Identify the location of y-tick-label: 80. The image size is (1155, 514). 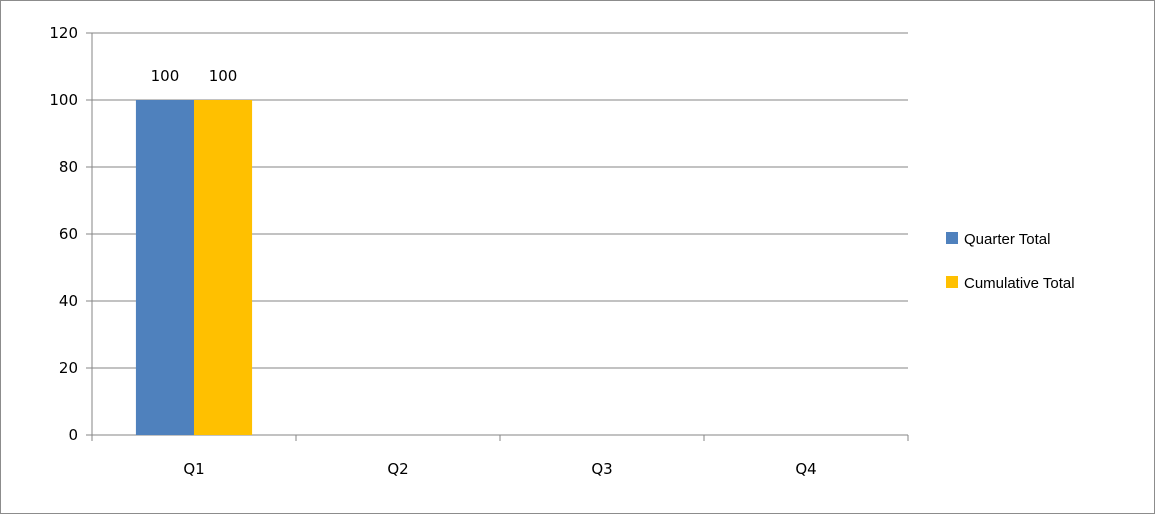
(68, 167).